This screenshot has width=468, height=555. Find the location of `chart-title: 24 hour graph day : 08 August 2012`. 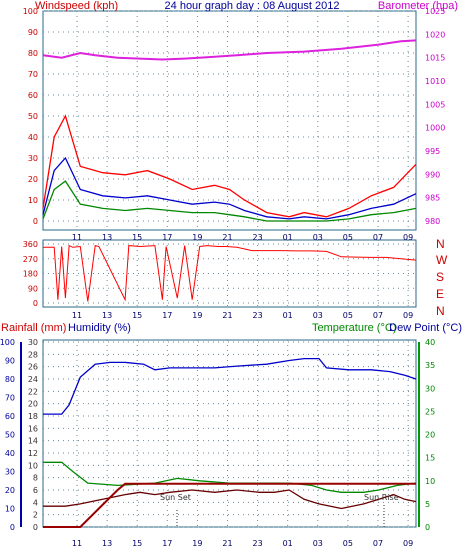

chart-title: 24 hour graph day : 08 August 2012 is located at coordinates (252, 6).